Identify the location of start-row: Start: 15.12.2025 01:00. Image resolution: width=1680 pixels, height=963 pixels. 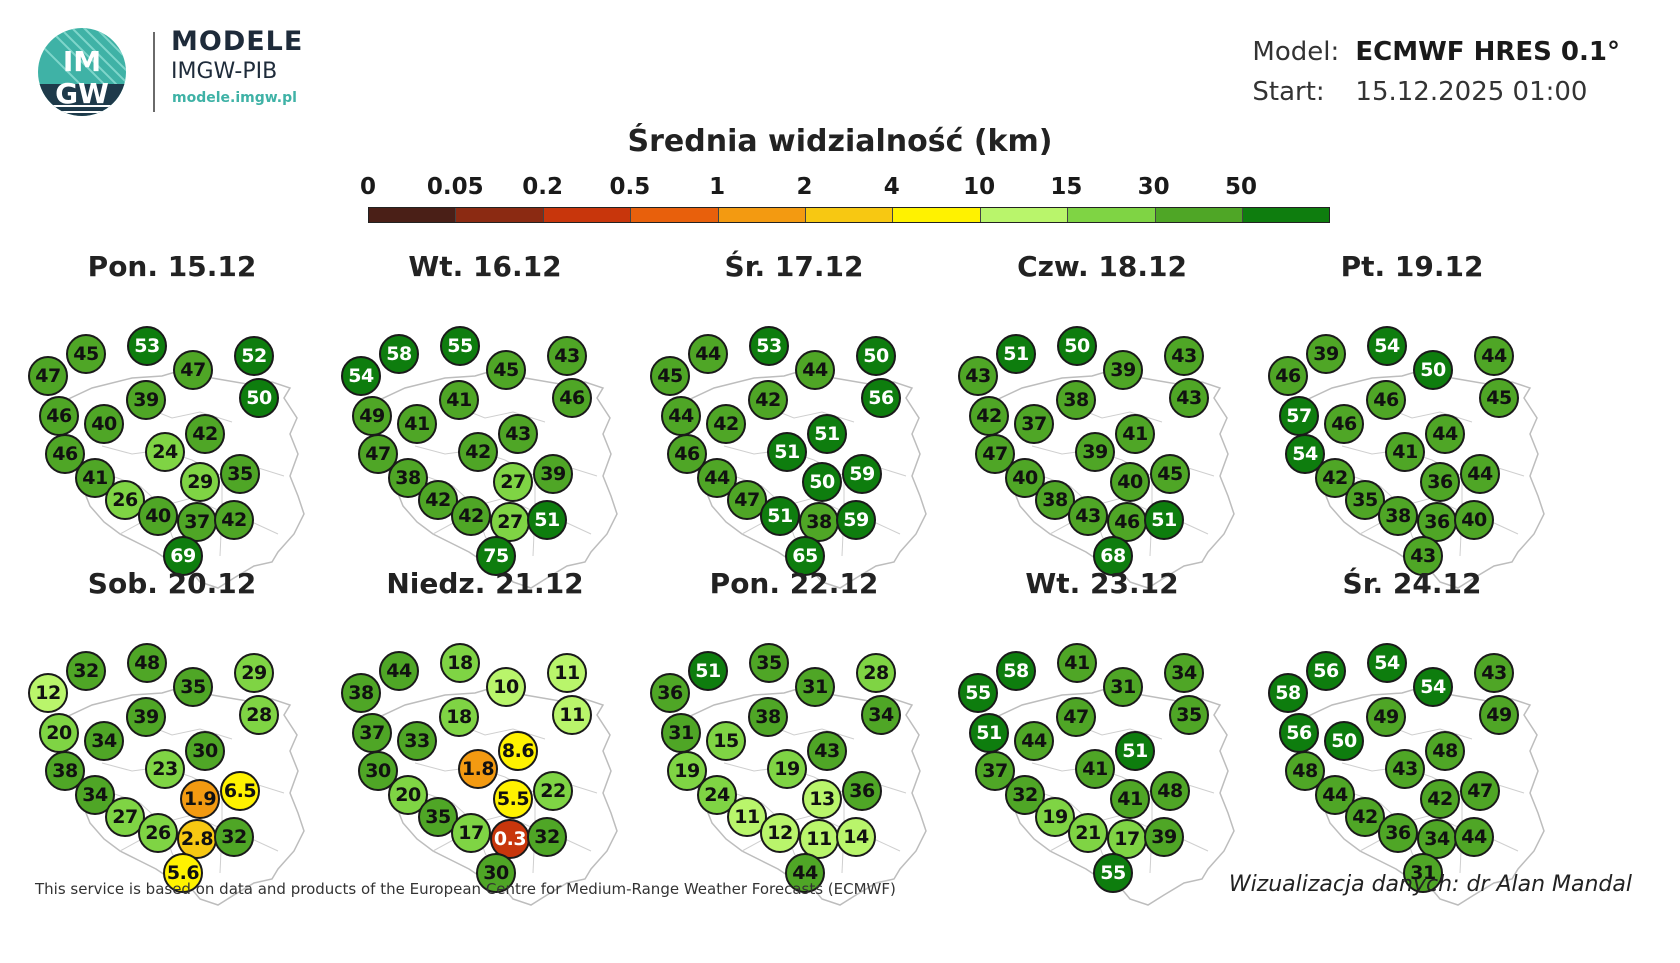
(1436, 92).